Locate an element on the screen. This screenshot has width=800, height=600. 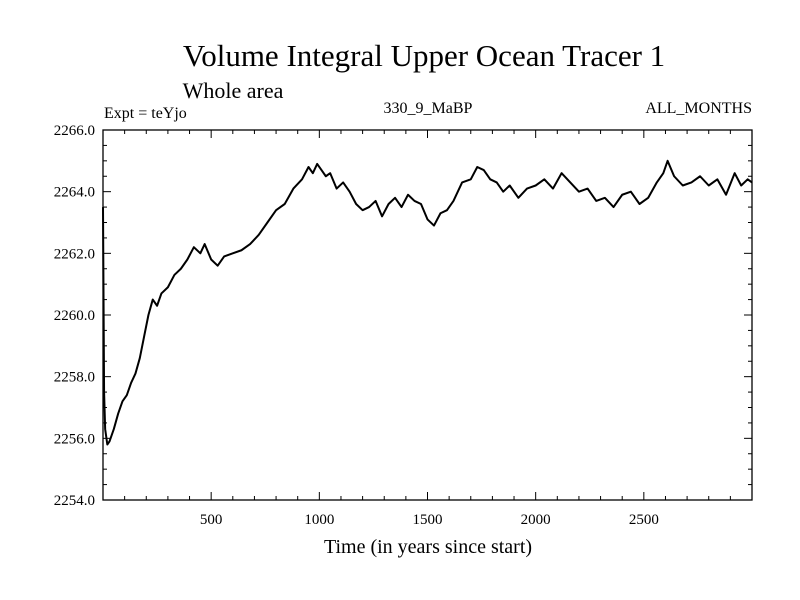
y-tick-label: 2256.0 is located at coordinates (74, 439).